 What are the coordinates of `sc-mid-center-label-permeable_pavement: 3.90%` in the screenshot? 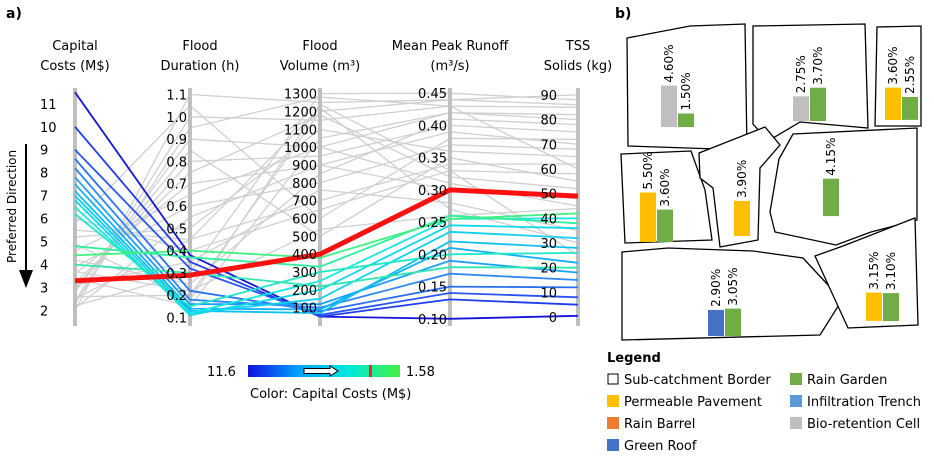 It's located at (742, 179).